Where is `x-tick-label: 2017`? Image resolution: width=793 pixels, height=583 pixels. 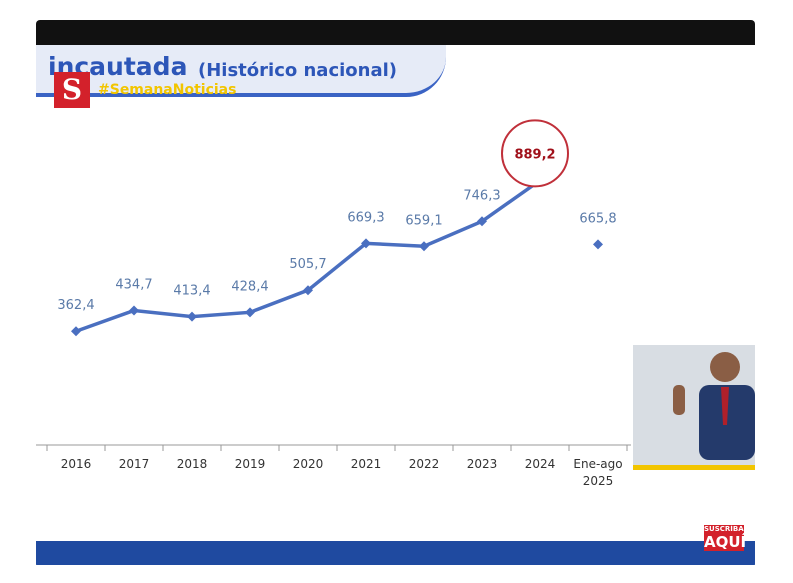 x-tick-label: 2017 is located at coordinates (134, 464).